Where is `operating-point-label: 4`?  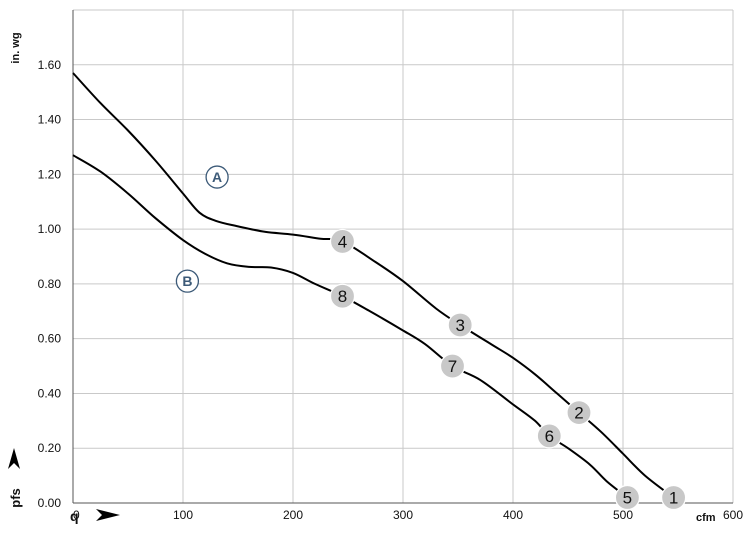 operating-point-label: 4 is located at coordinates (342, 241).